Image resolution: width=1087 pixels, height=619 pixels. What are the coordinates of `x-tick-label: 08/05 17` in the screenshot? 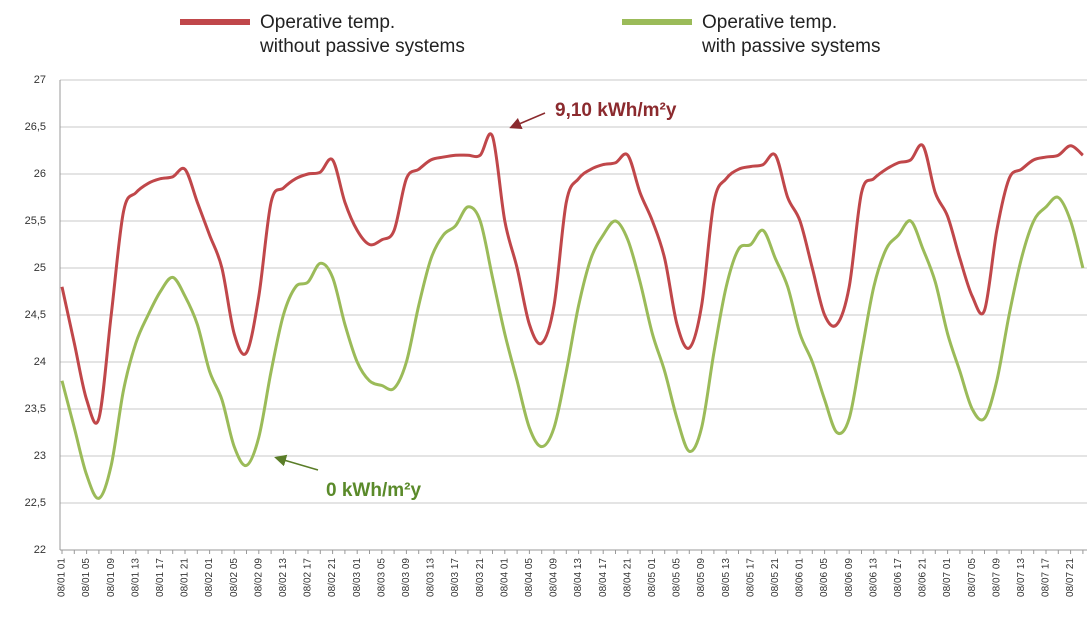 It's located at (750, 577).